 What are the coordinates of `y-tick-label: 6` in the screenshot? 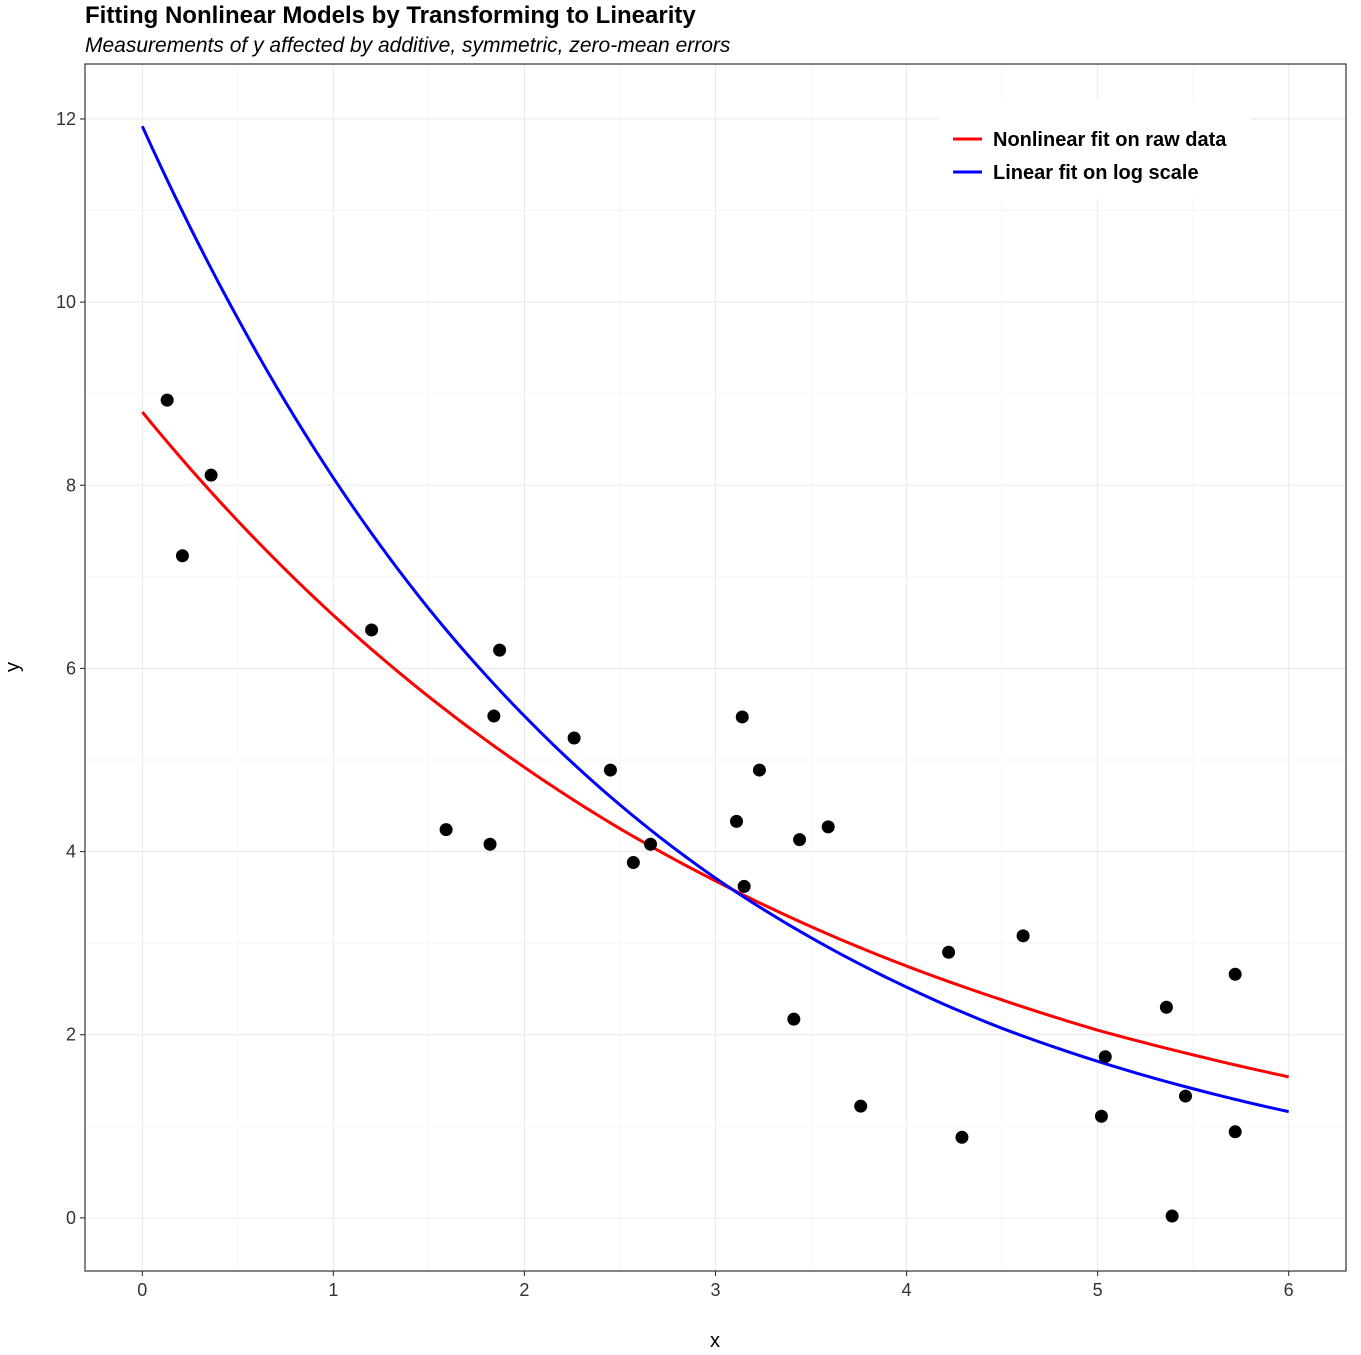 It's located at (71, 668).